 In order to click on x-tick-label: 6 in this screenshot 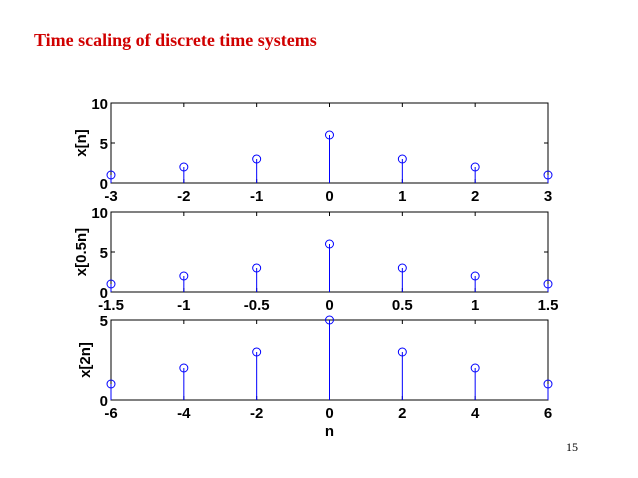, I will do `click(548, 413)`.